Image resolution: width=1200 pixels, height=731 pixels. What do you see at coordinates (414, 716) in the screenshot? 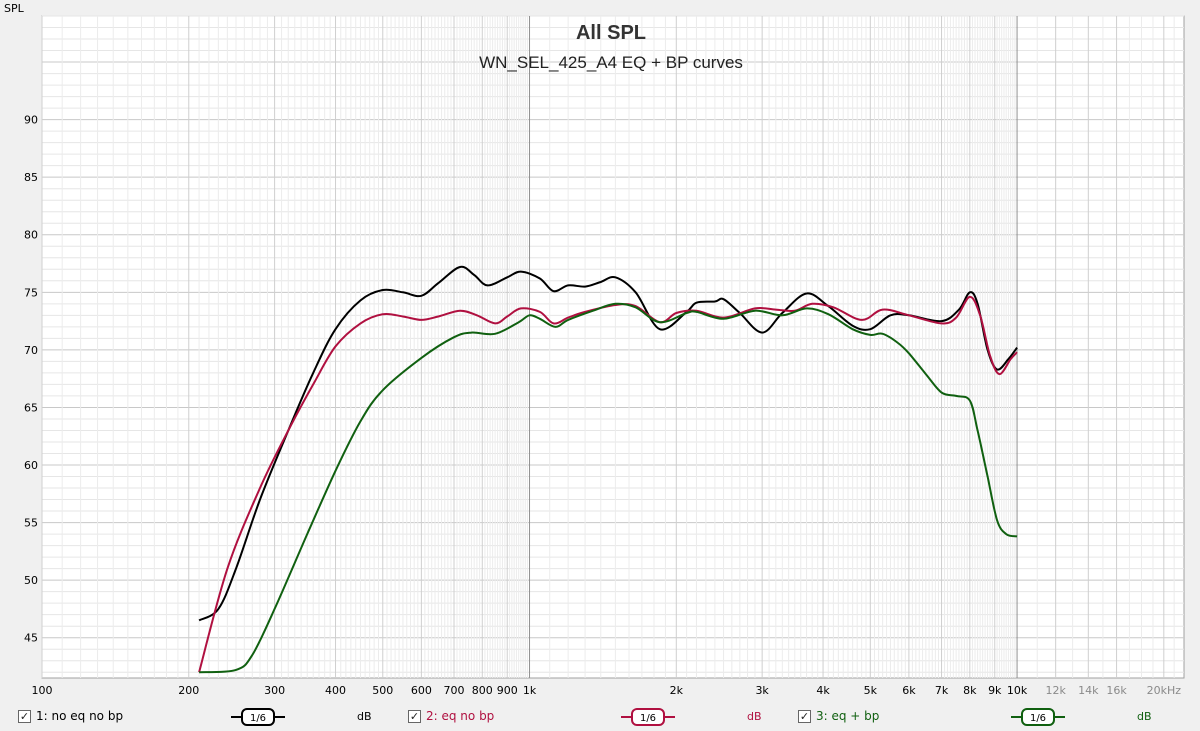
I see `legend-checkbox-2: ✓` at bounding box center [414, 716].